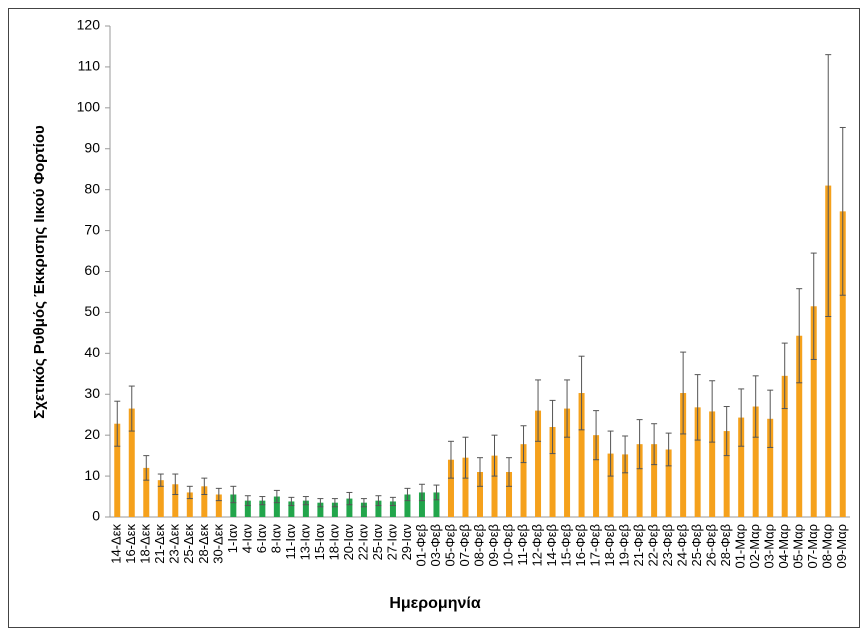  Describe the element at coordinates (464, 545) in the screenshot. I see `x-tick-label: 07-Φεβ` at that location.